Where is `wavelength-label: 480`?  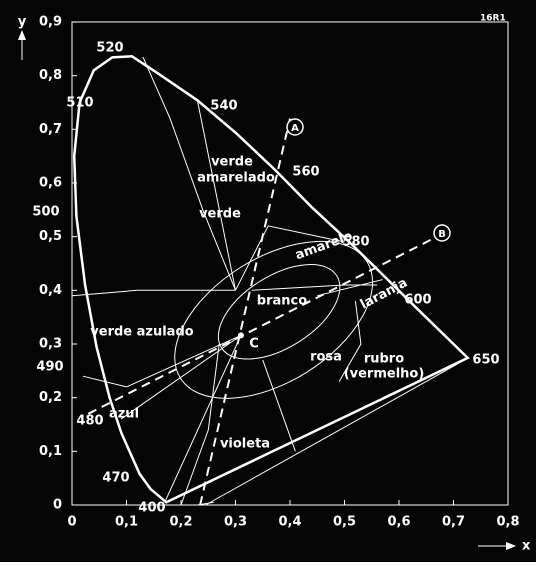
wavelength-label: 480 is located at coordinates (89, 421).